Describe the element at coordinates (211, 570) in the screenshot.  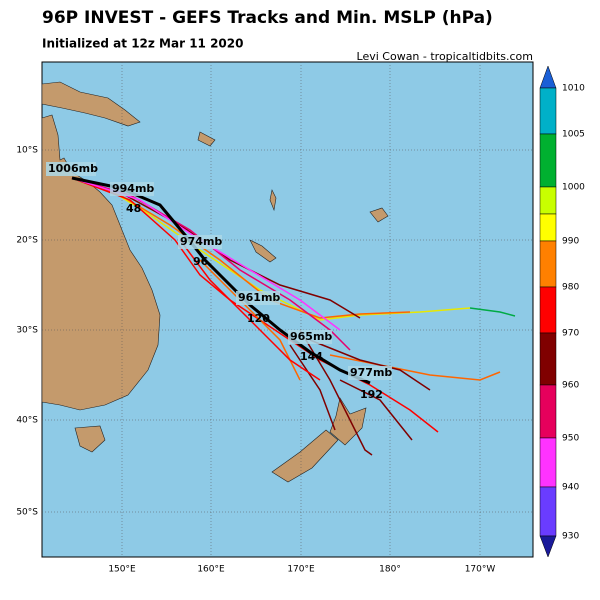
I see `lon-label: 160°E` at that location.